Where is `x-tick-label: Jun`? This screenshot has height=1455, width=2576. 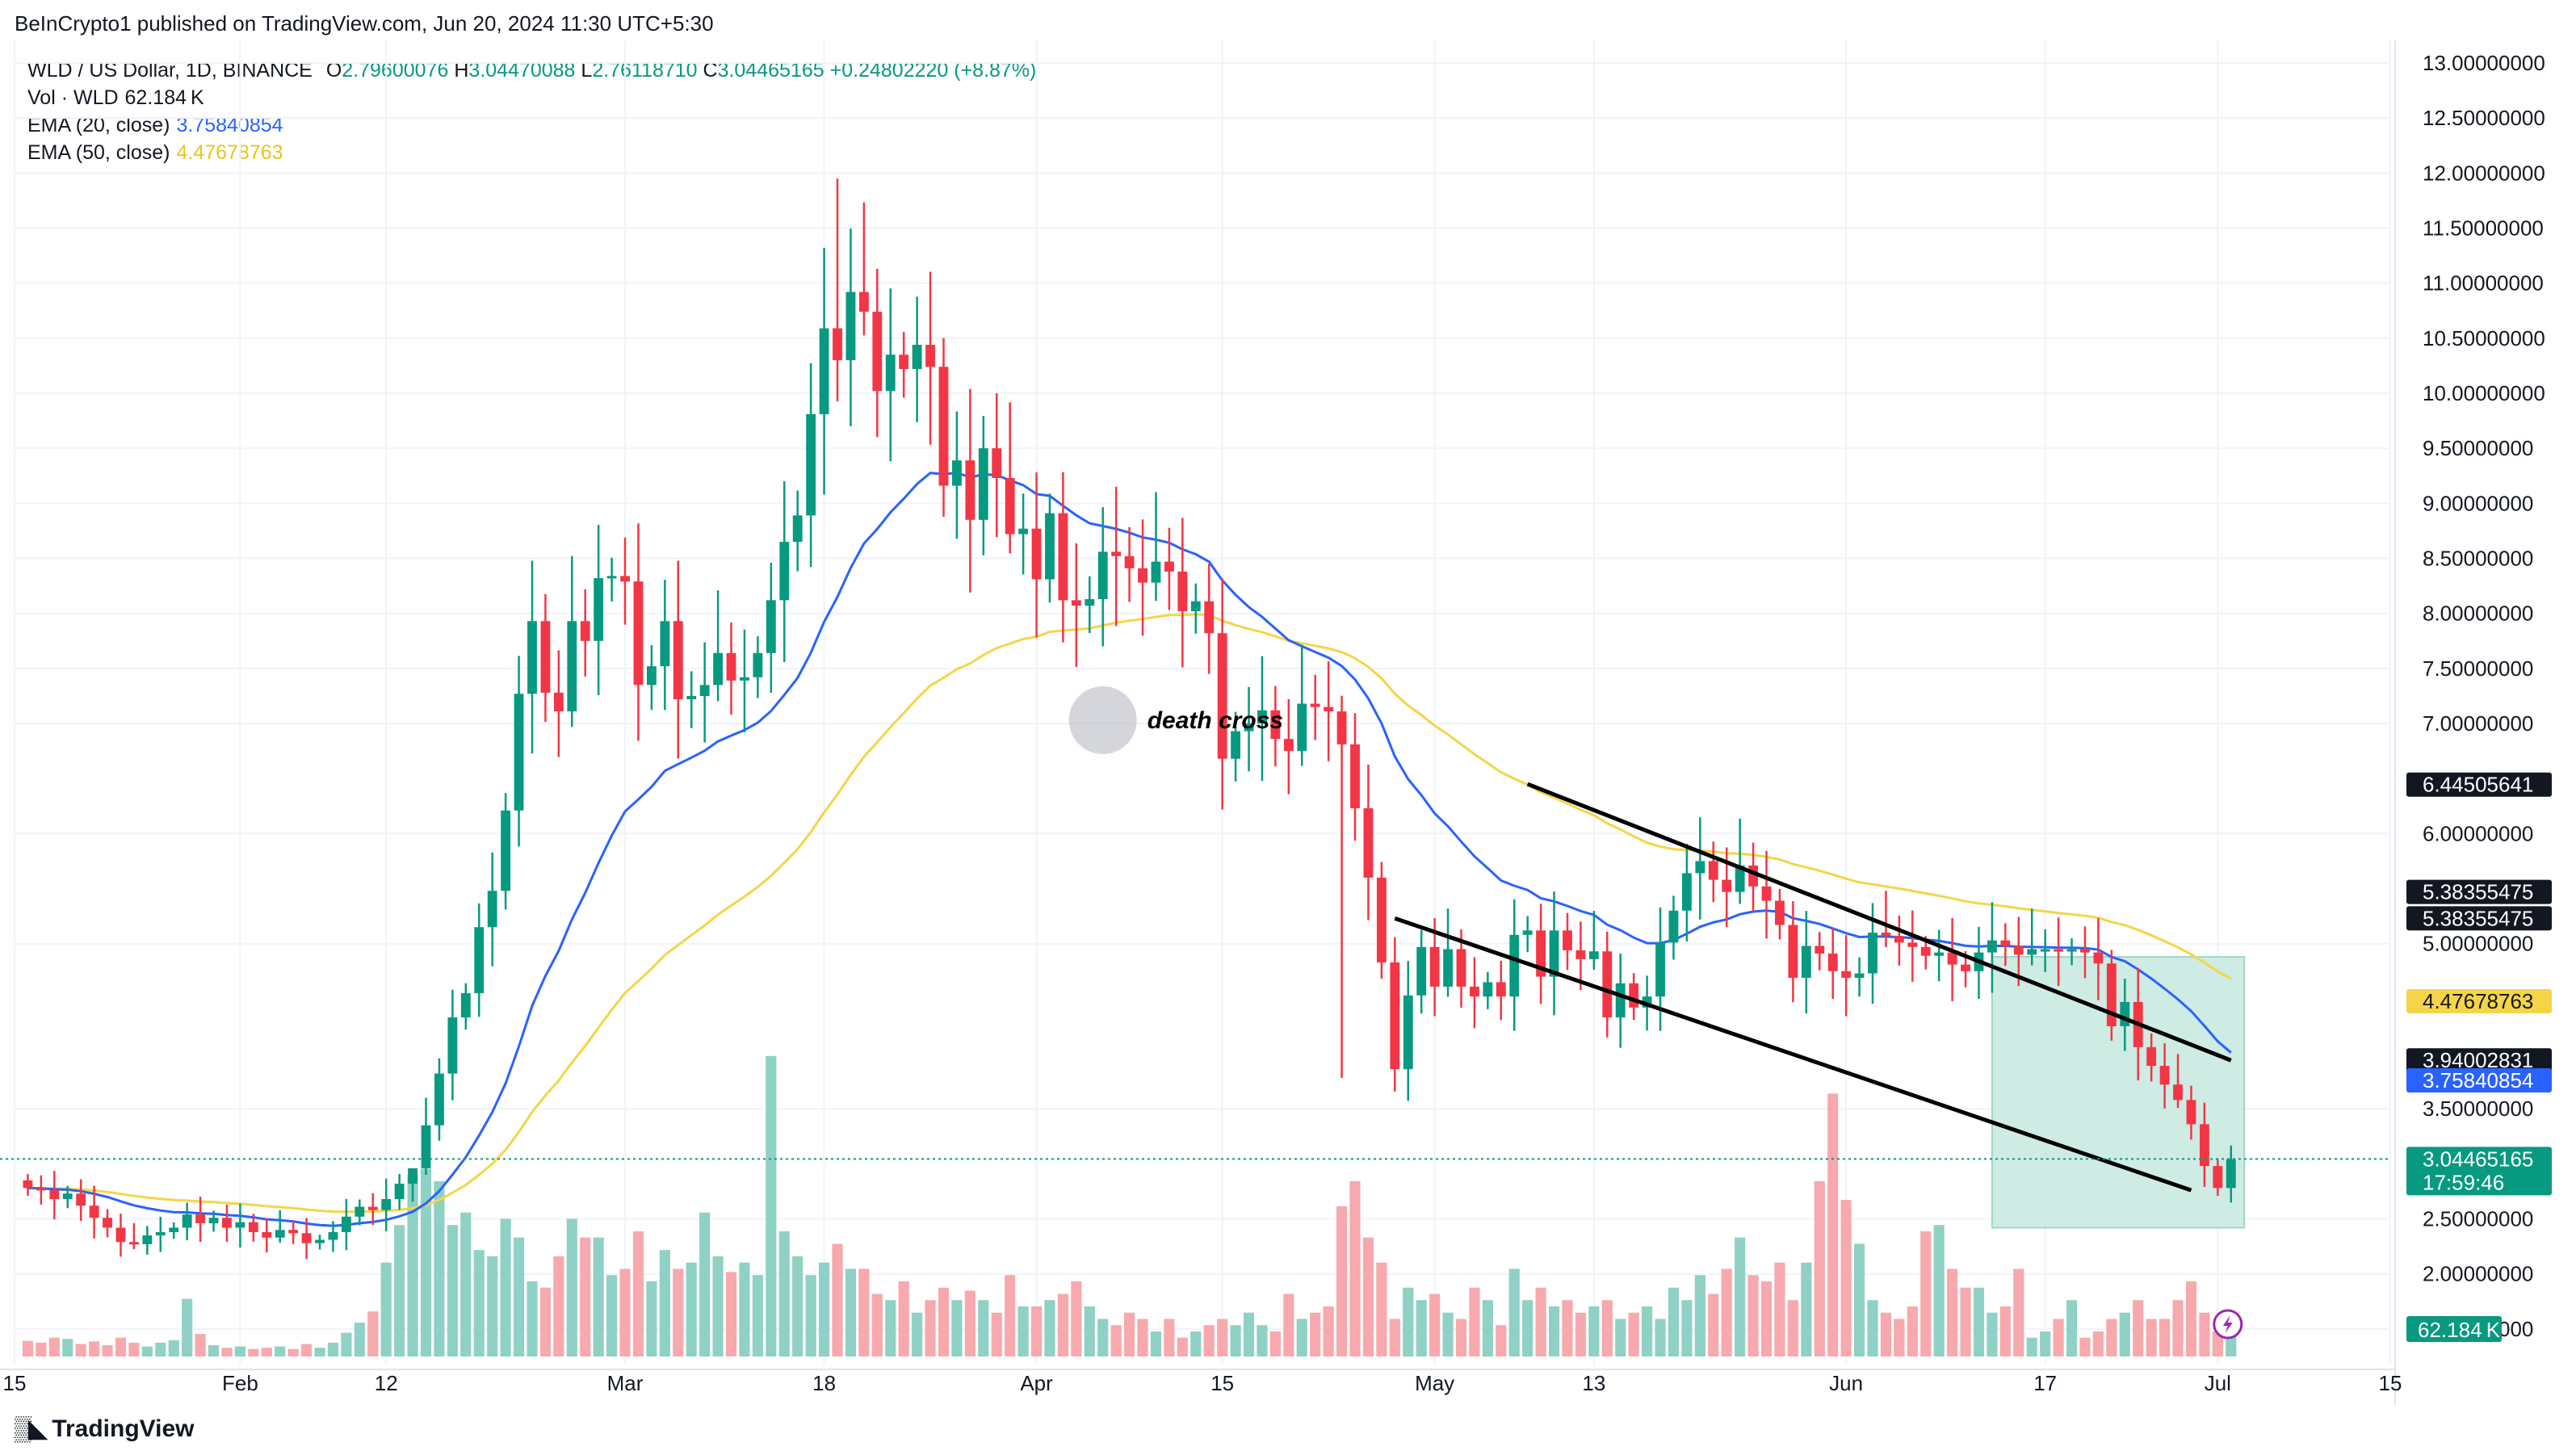 x-tick-label: Jun is located at coordinates (1846, 1383).